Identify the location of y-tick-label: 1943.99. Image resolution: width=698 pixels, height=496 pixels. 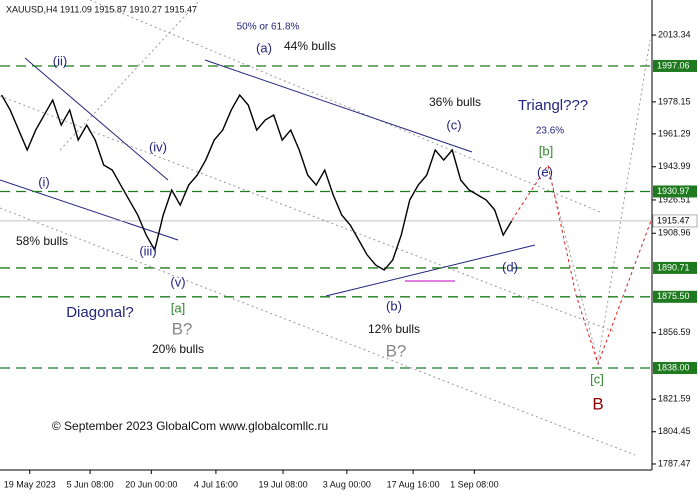
(674, 166).